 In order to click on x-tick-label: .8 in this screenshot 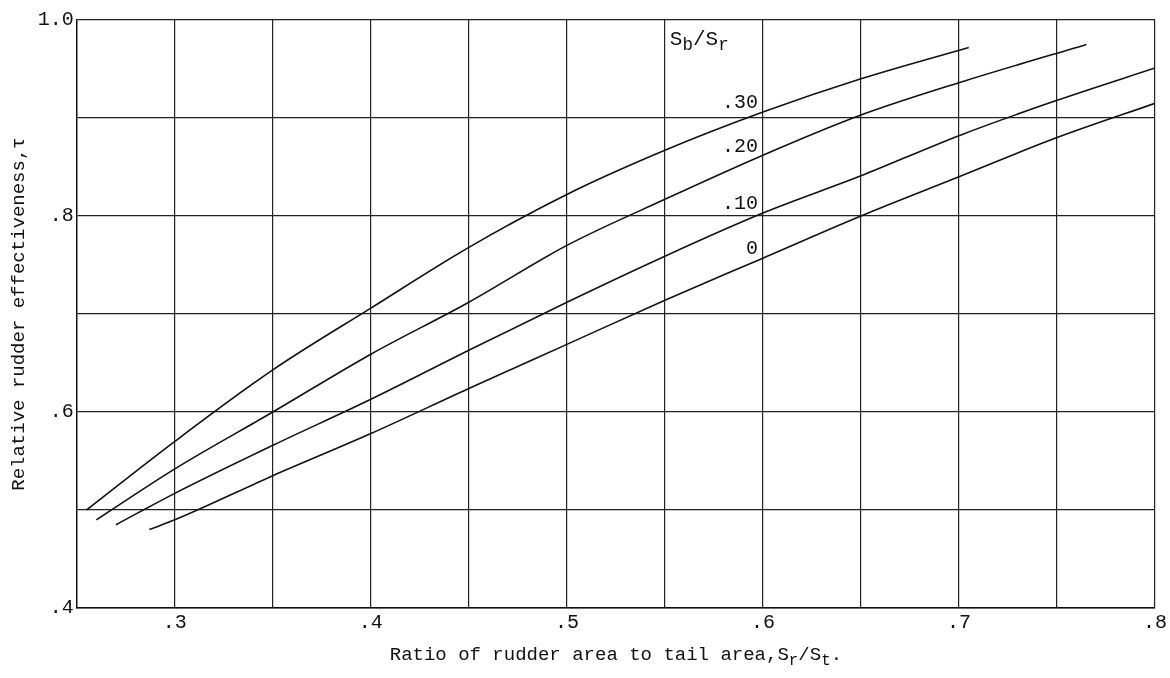, I will do `click(1155, 623)`.